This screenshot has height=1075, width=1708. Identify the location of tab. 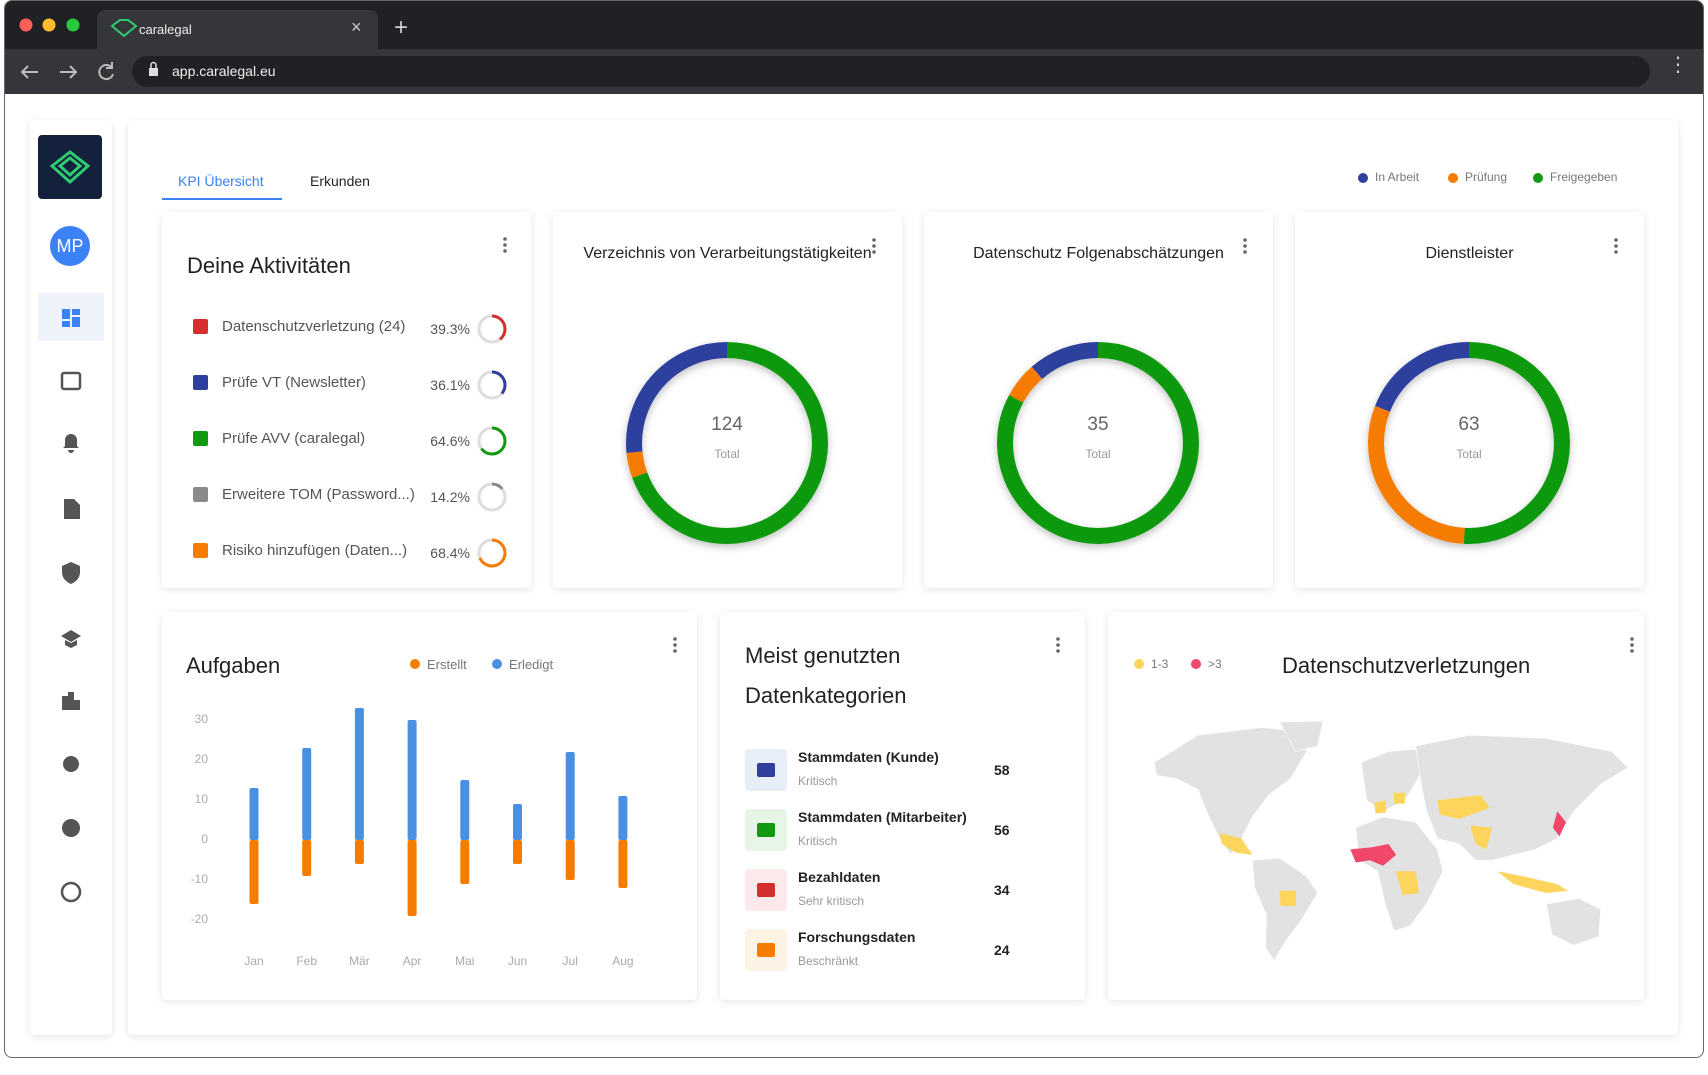
(237, 30).